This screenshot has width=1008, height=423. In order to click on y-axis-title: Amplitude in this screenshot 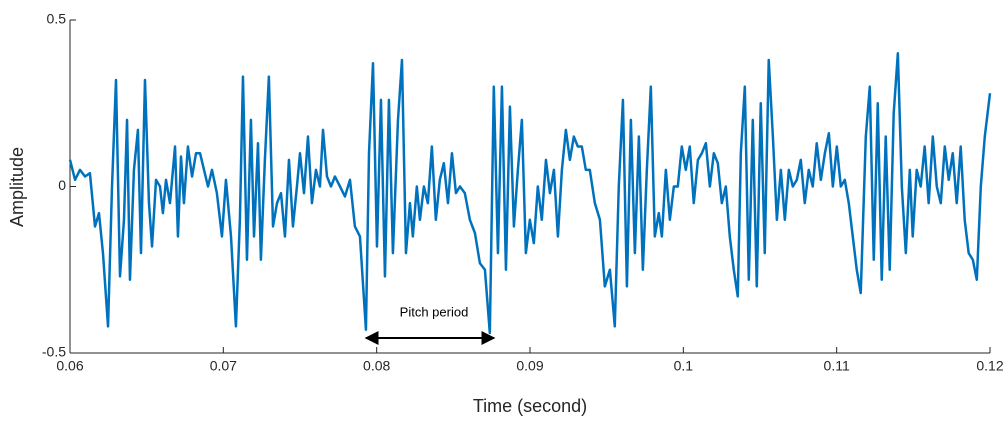, I will do `click(17, 187)`.